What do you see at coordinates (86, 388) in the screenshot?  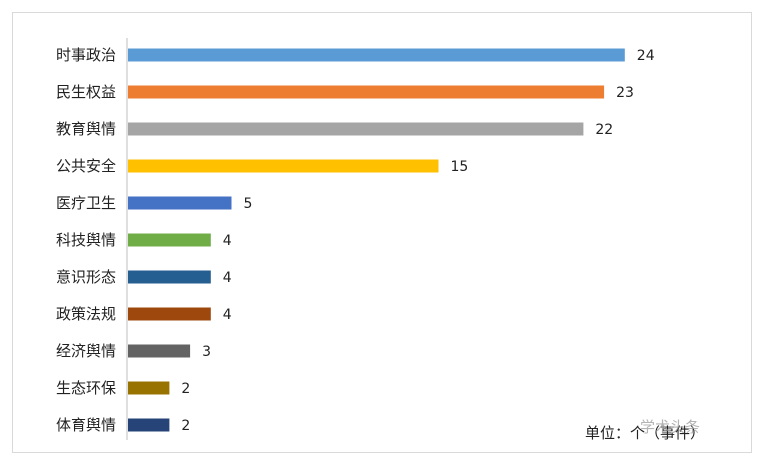 I see `category-label: 生态环保` at bounding box center [86, 388].